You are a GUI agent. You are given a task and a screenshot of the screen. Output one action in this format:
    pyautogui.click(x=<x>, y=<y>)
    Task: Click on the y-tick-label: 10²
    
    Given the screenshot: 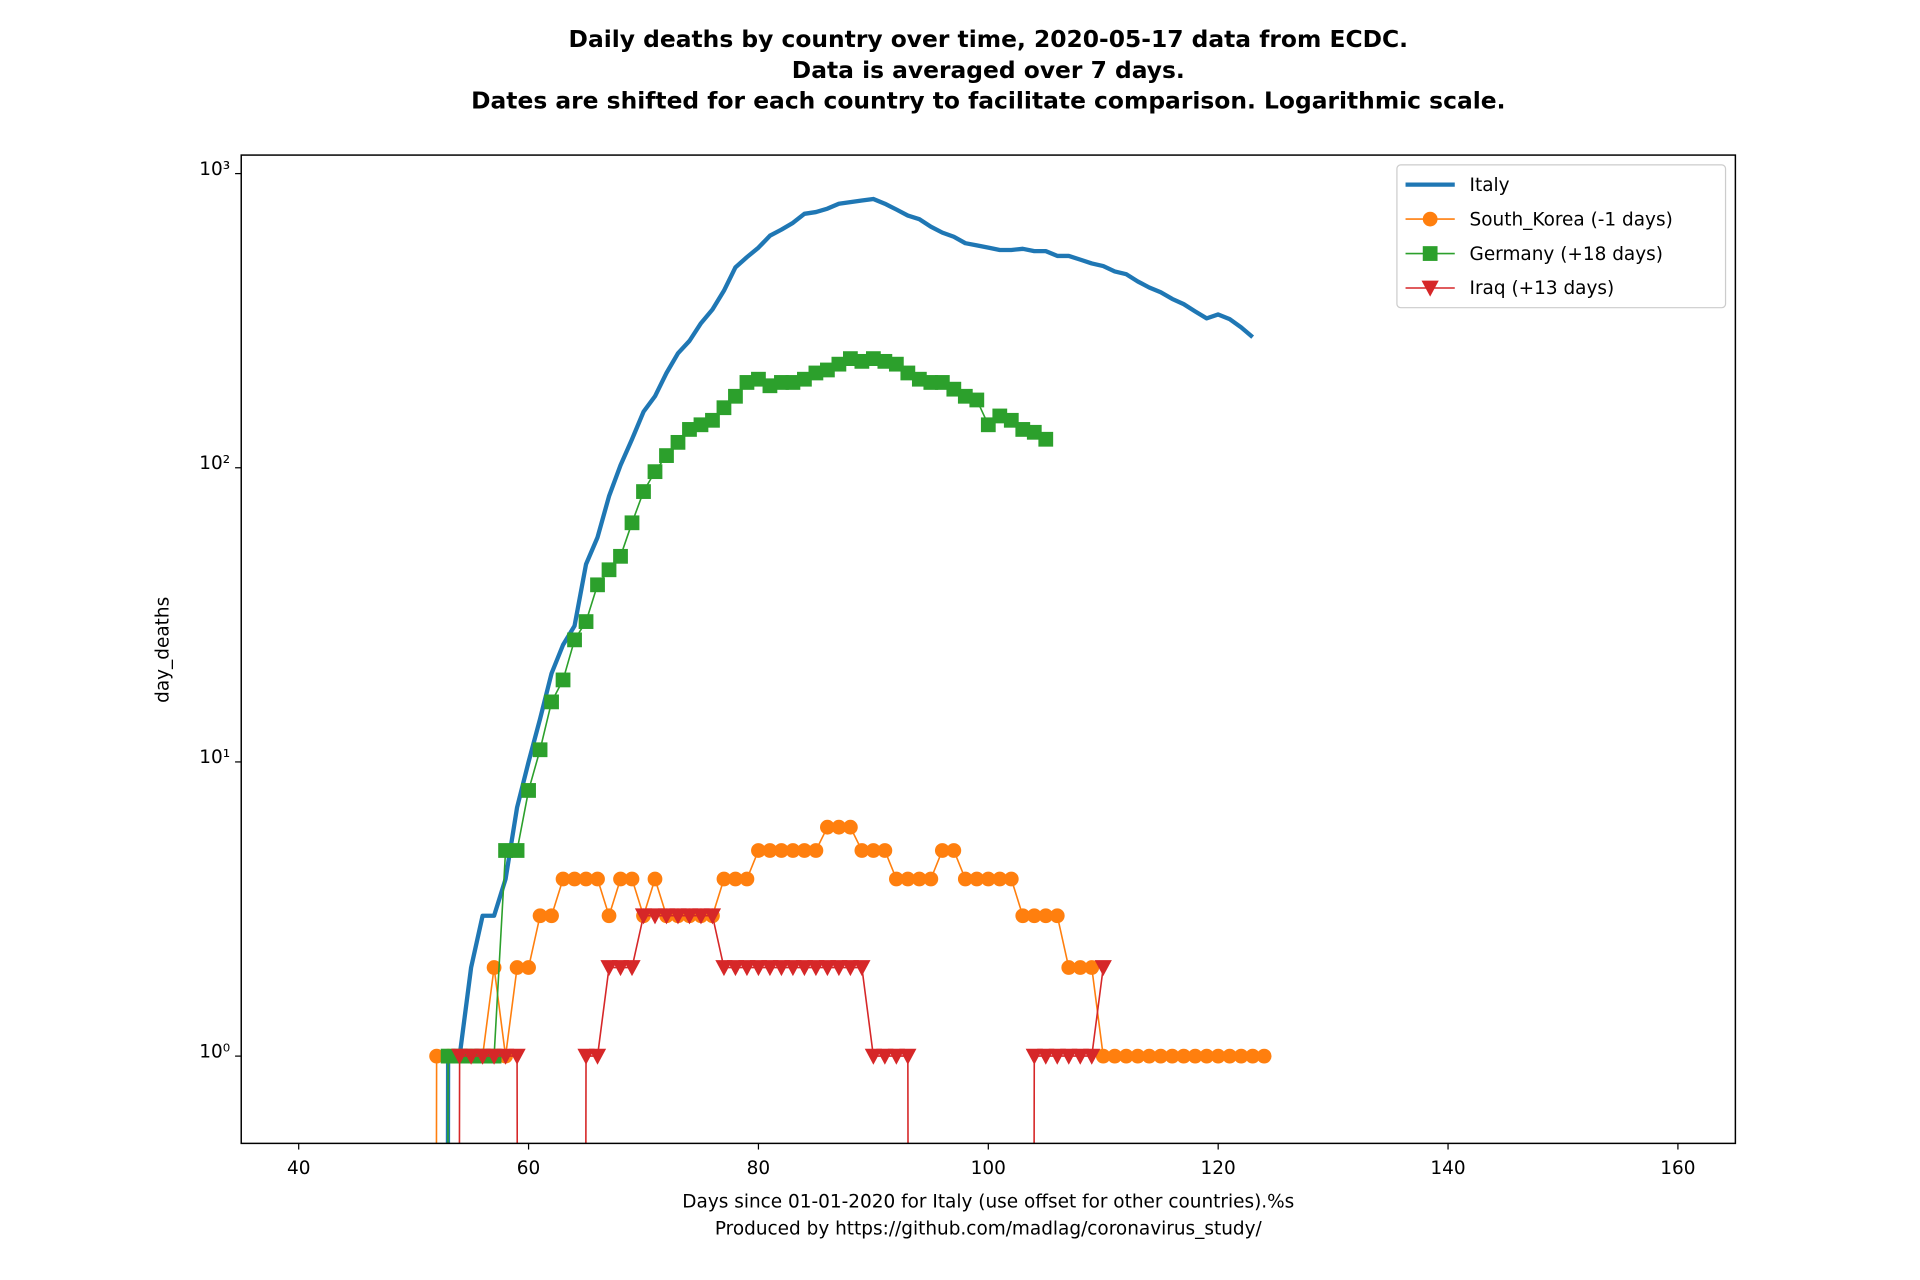 What is the action you would take?
    pyautogui.click(x=214, y=463)
    